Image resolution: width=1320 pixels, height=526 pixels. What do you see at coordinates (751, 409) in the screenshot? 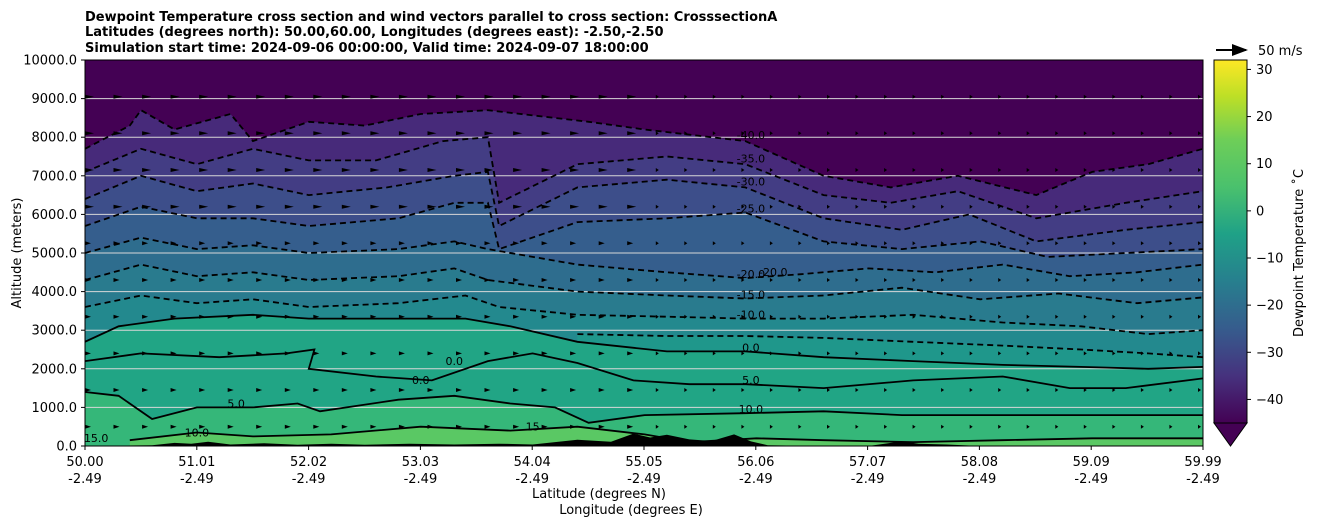
I see `contour-label: 10.0` at bounding box center [751, 409].